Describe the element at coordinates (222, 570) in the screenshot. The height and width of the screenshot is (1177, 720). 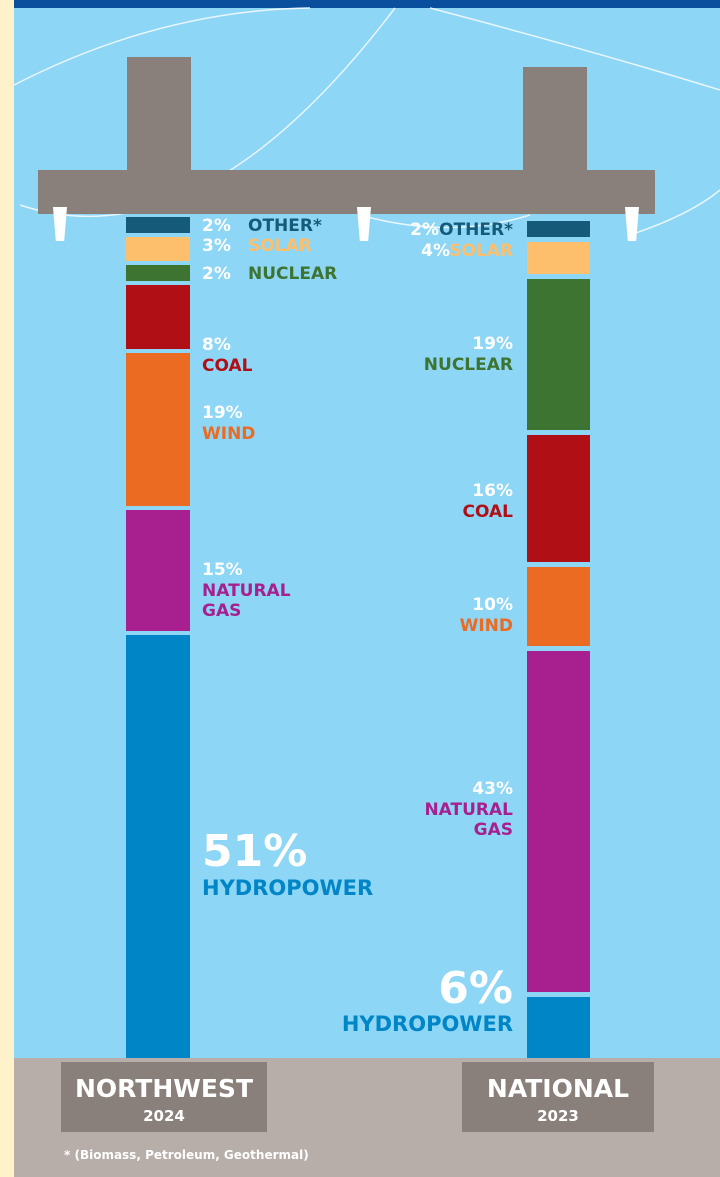
I see `data-label-percent: 15%` at that location.